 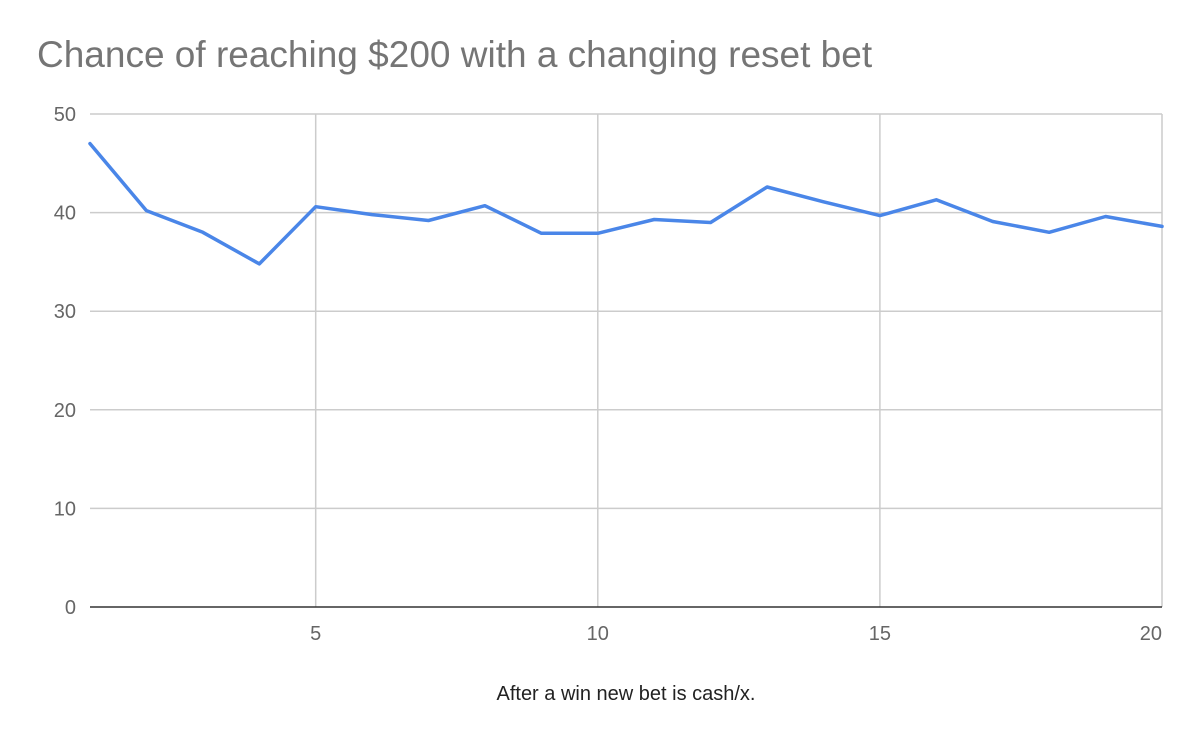 What do you see at coordinates (625, 694) in the screenshot?
I see `x-axis-title: After a win new bet is cash/x.` at bounding box center [625, 694].